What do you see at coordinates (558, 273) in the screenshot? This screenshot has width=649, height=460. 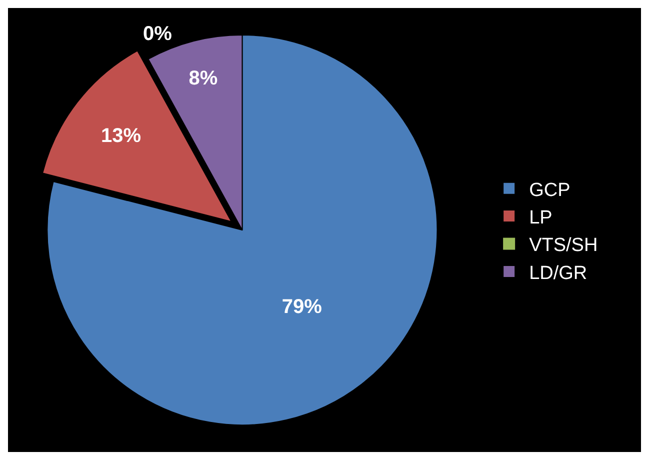 I see `legend-label: LD/GR` at bounding box center [558, 273].